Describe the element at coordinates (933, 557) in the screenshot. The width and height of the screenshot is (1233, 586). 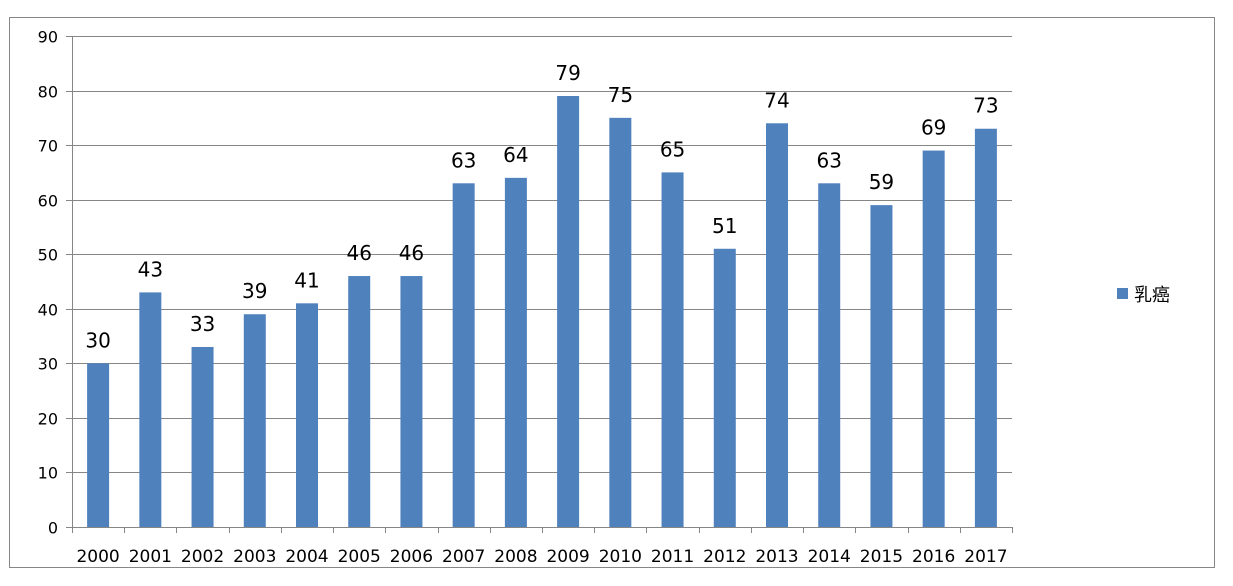
I see `x-tick-label-2016: 2016` at that location.